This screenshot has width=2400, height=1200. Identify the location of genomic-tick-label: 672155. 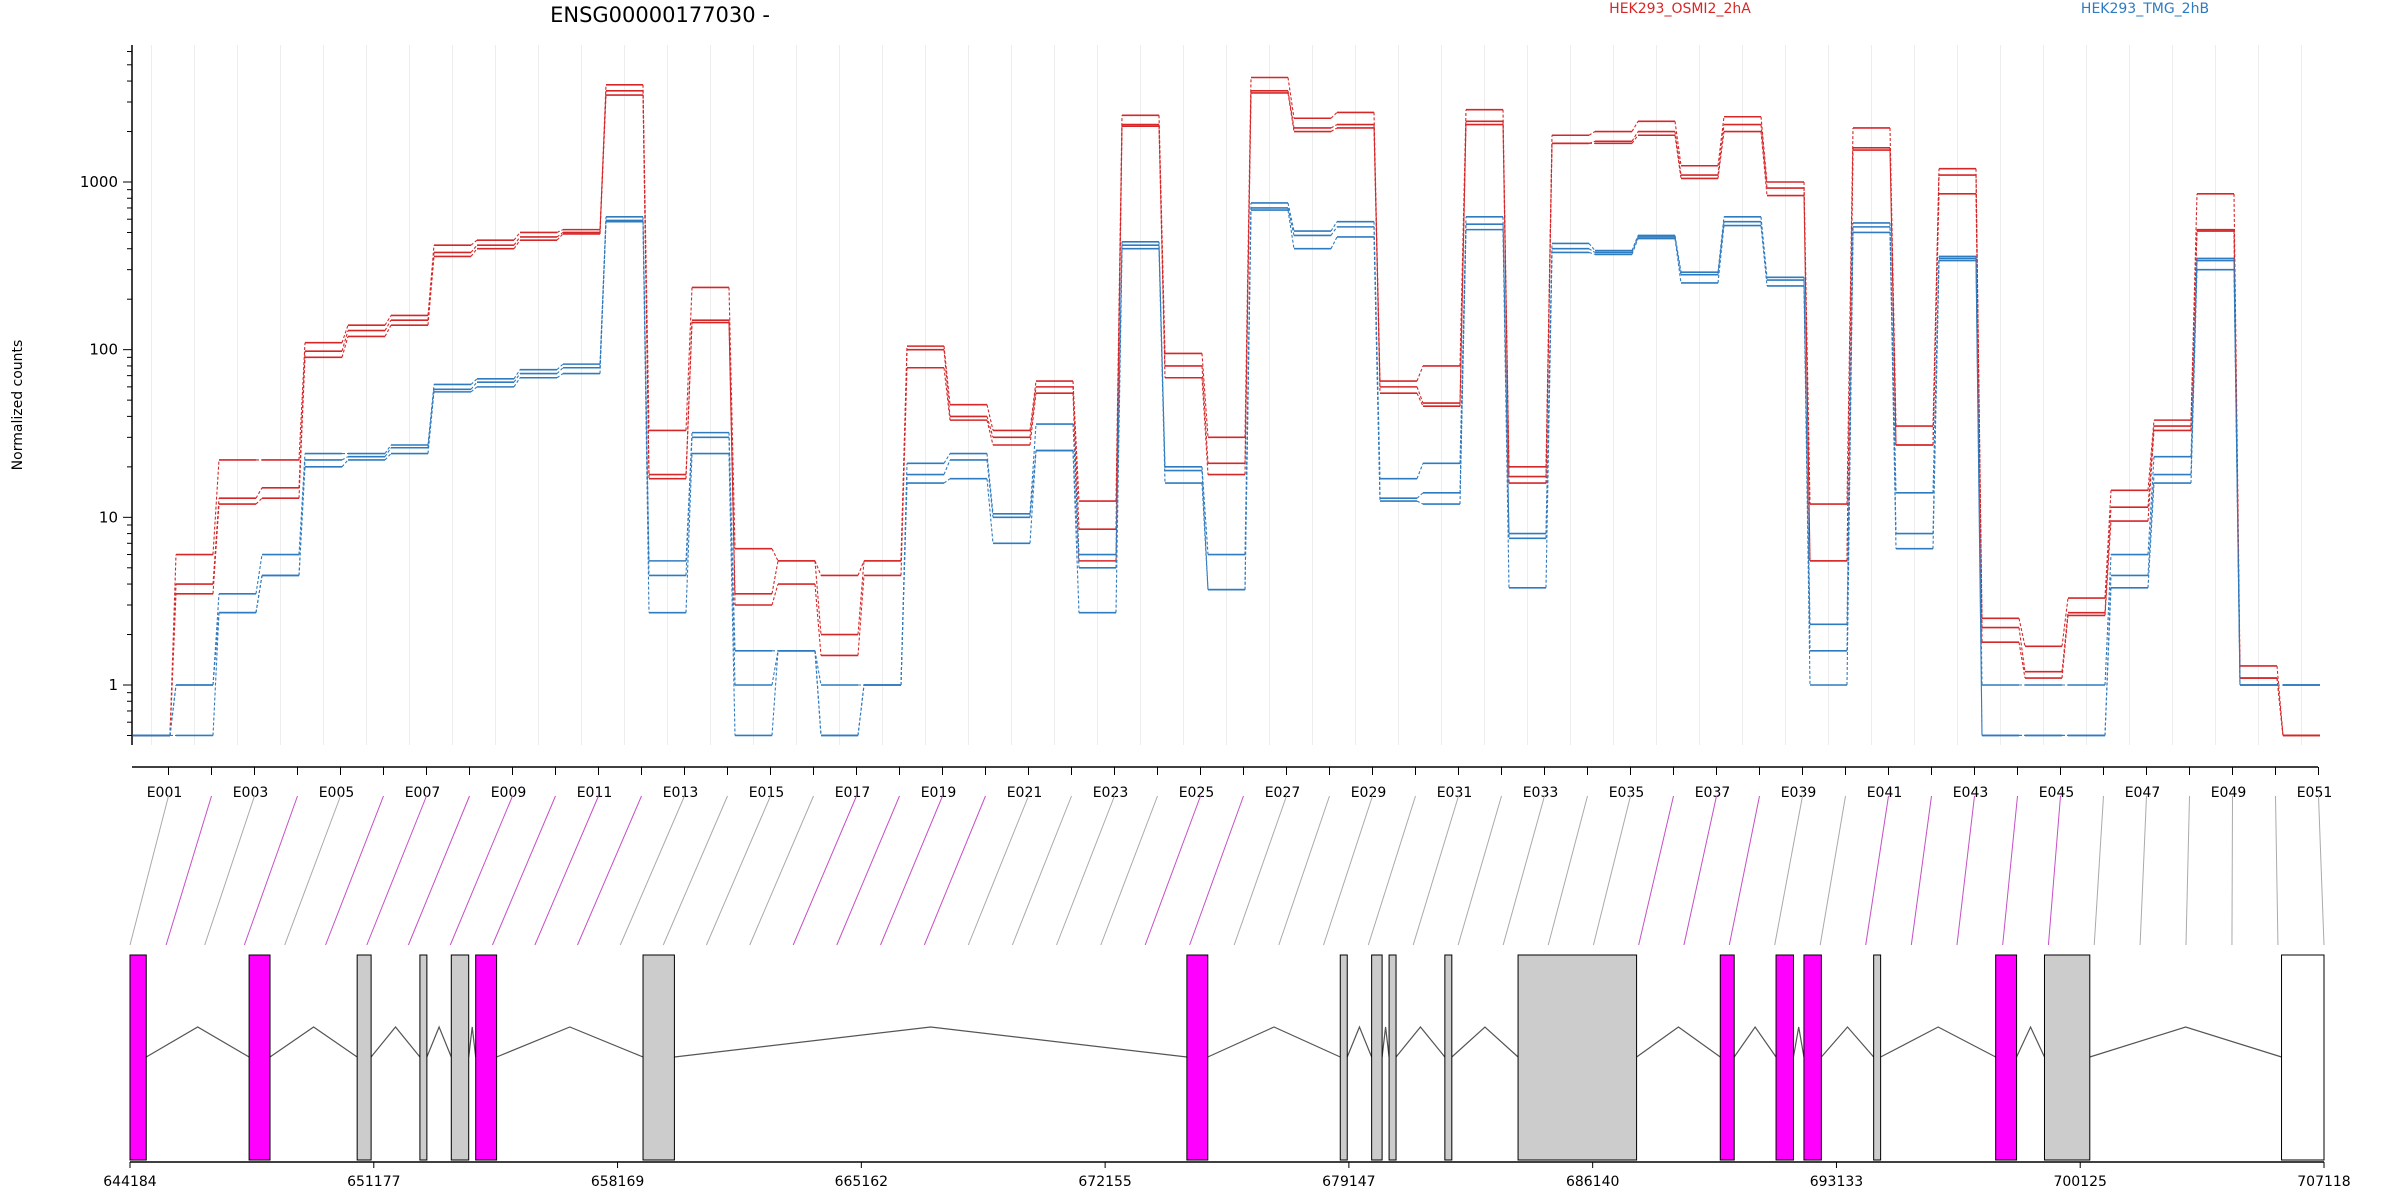
(1104, 1182).